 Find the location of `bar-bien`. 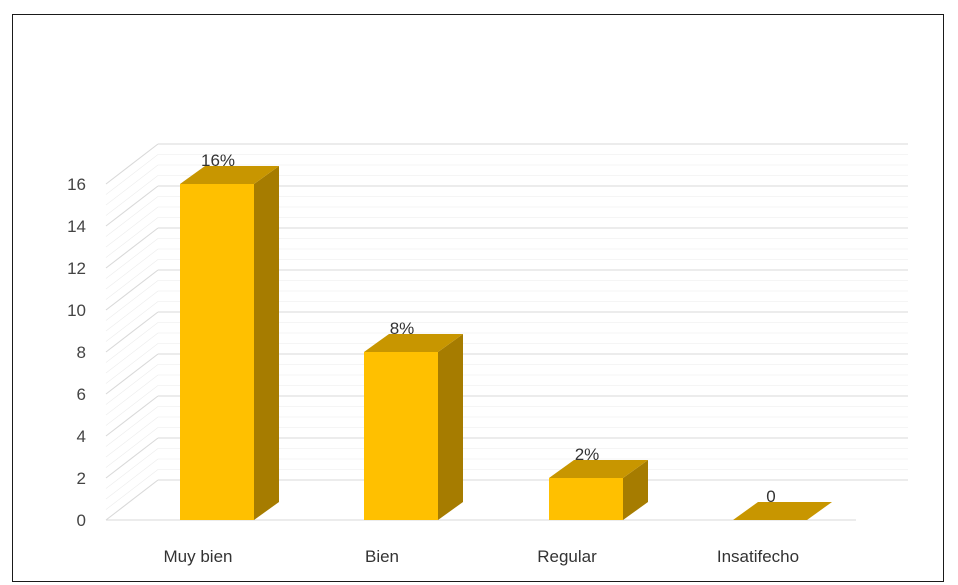

bar-bien is located at coordinates (413, 427).